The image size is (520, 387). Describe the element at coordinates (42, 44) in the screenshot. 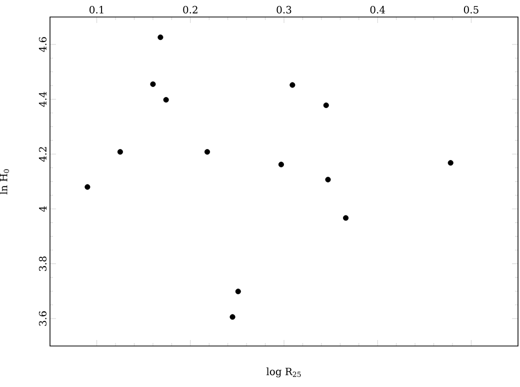

I see `y-tick-label: 4.6` at that location.